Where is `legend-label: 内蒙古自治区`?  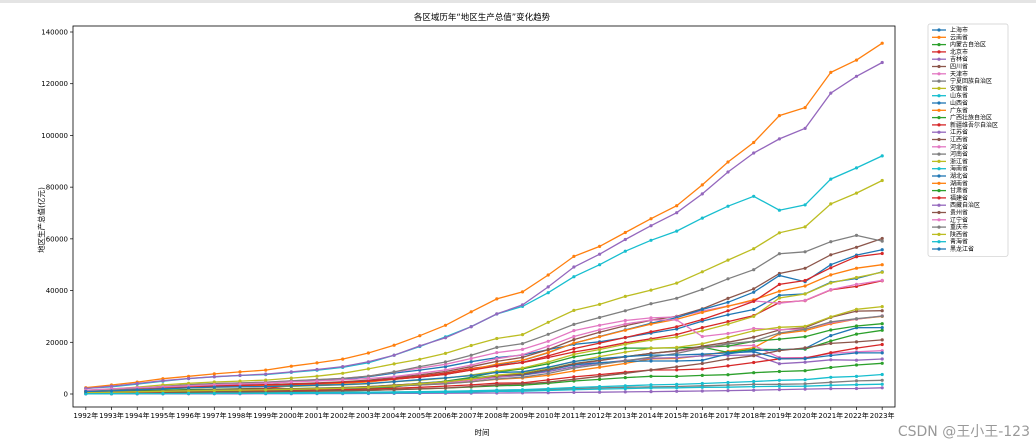
legend-label: 内蒙古自治区 is located at coordinates (968, 45).